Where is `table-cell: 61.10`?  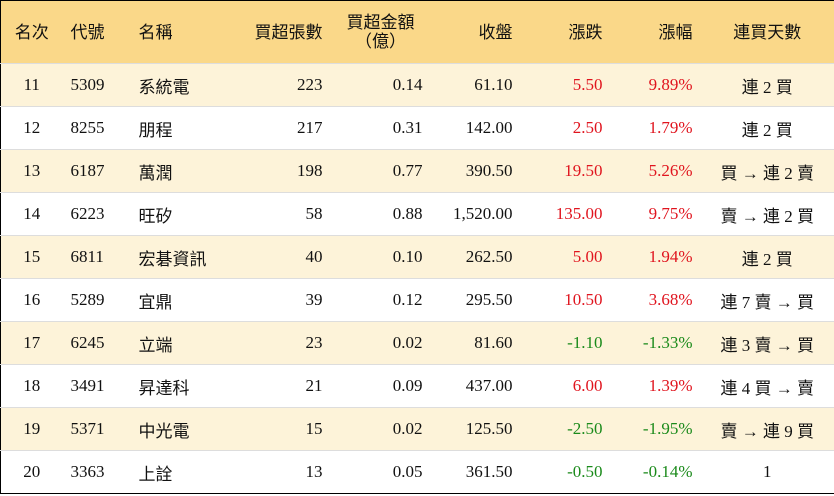
table-cell: 61.10 is located at coordinates (475, 85).